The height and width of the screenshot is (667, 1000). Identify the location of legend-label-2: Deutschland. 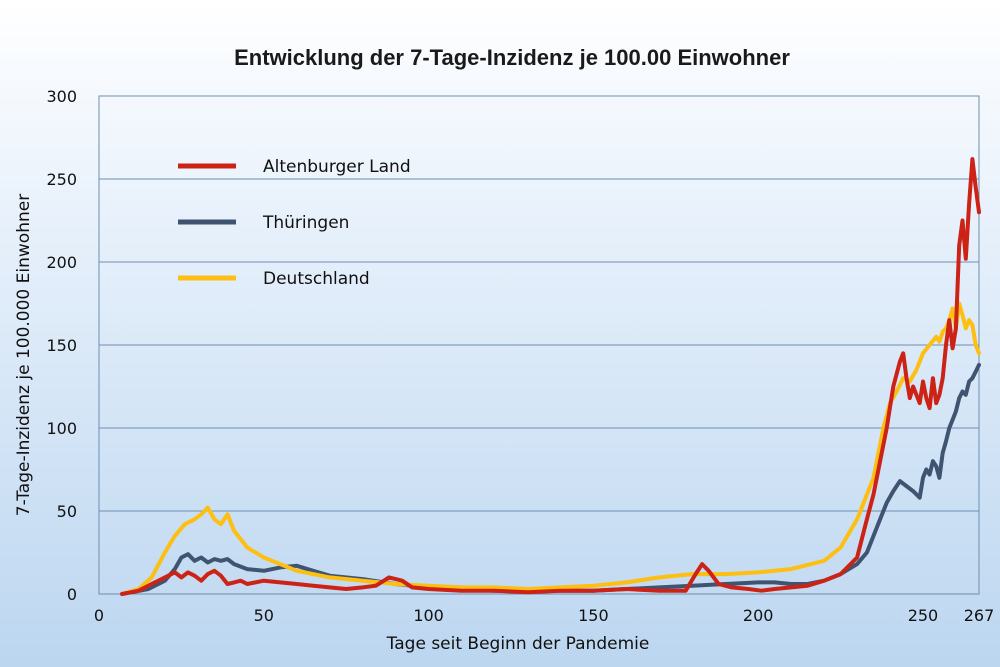
(316, 279).